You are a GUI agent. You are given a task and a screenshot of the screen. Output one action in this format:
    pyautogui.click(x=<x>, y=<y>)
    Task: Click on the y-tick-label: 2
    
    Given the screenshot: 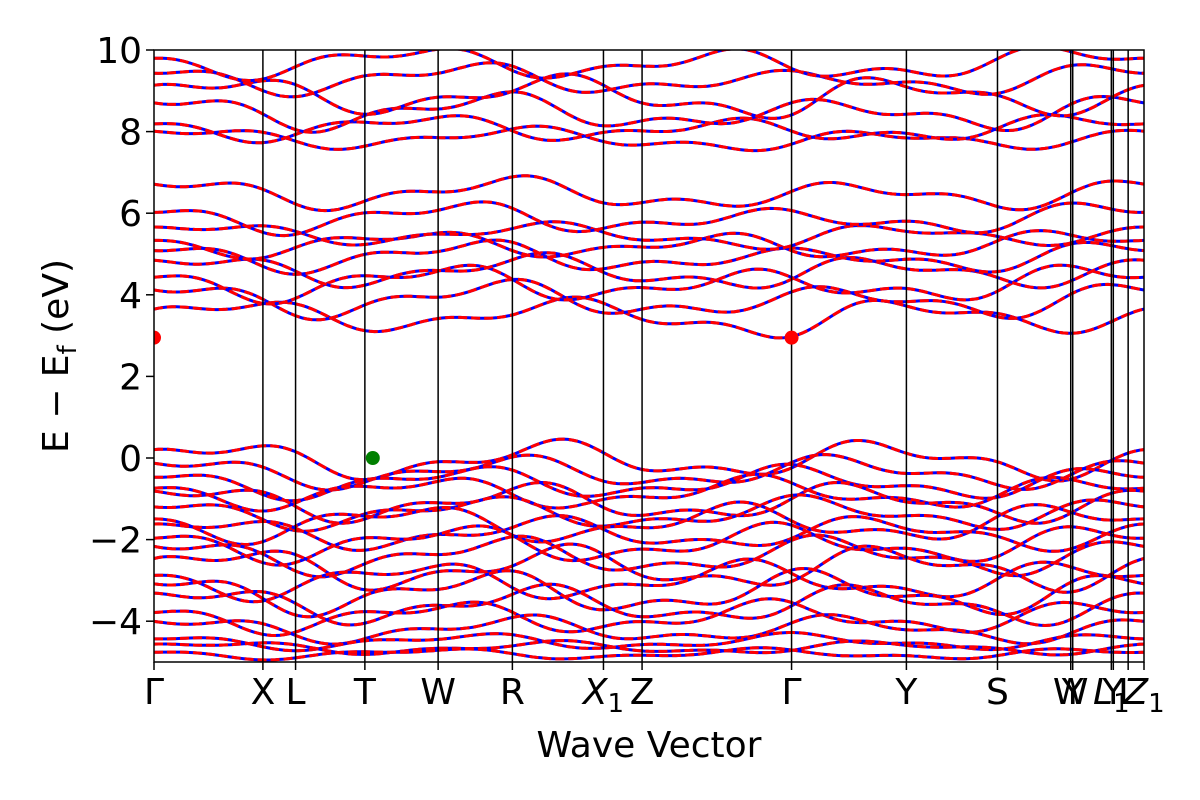 What is the action you would take?
    pyautogui.click(x=130, y=377)
    